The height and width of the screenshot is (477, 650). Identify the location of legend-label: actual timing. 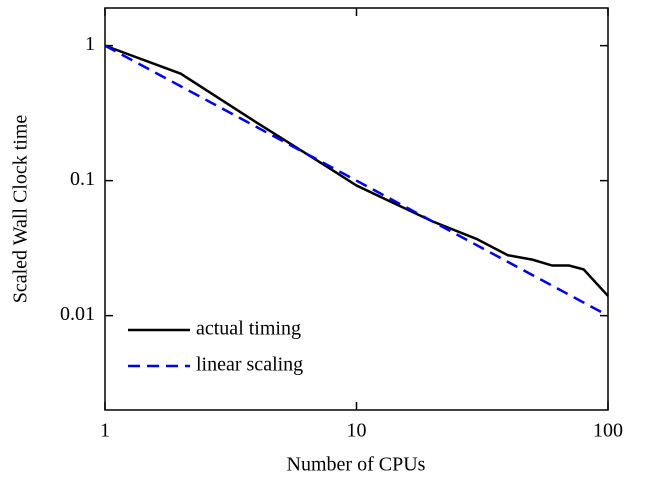
(248, 329).